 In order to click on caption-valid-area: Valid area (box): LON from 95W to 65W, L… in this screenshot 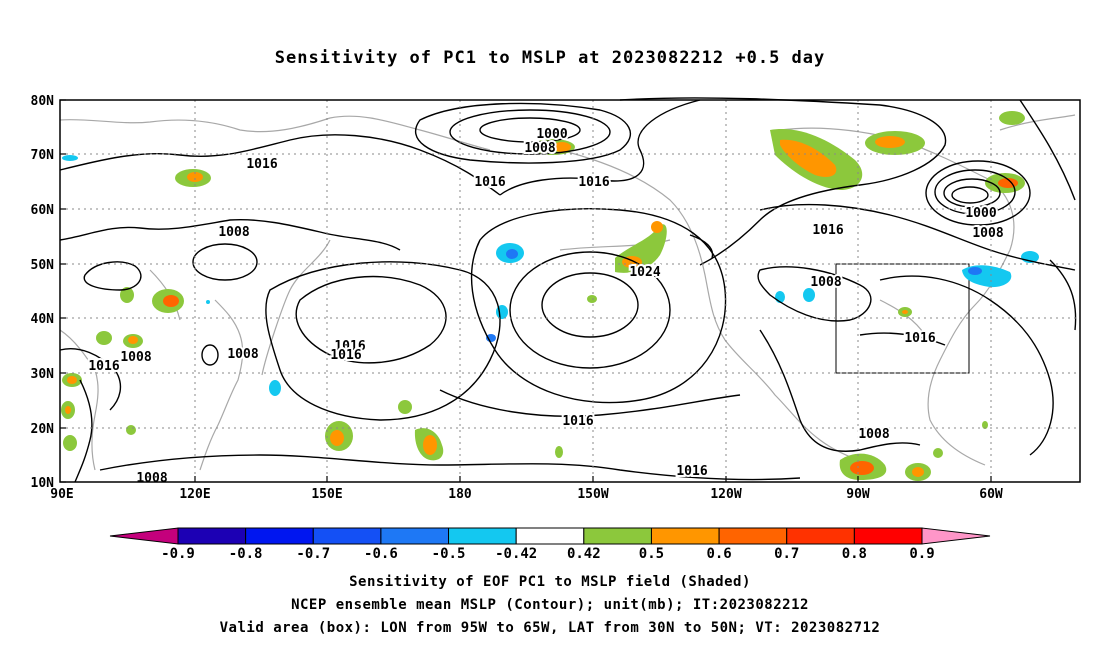, I will do `click(550, 628)`.